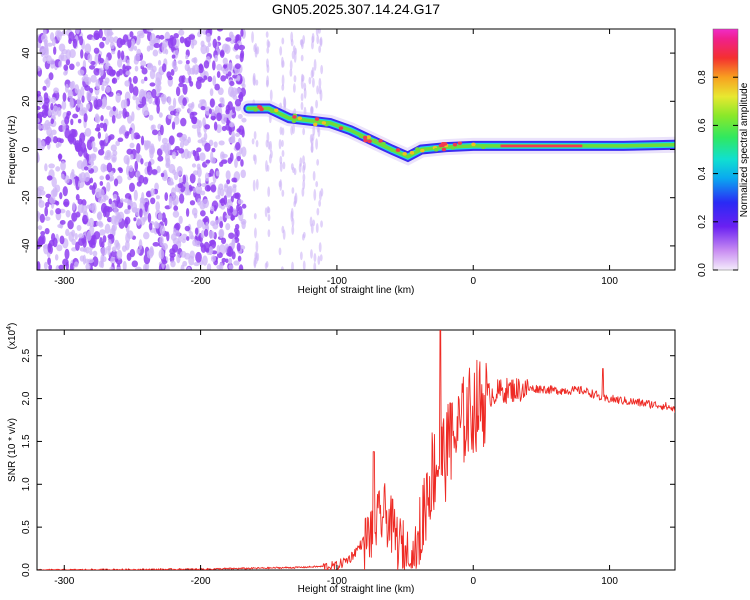  Describe the element at coordinates (64, 281) in the screenshot. I see `top-x-tick-label: -300` at that location.